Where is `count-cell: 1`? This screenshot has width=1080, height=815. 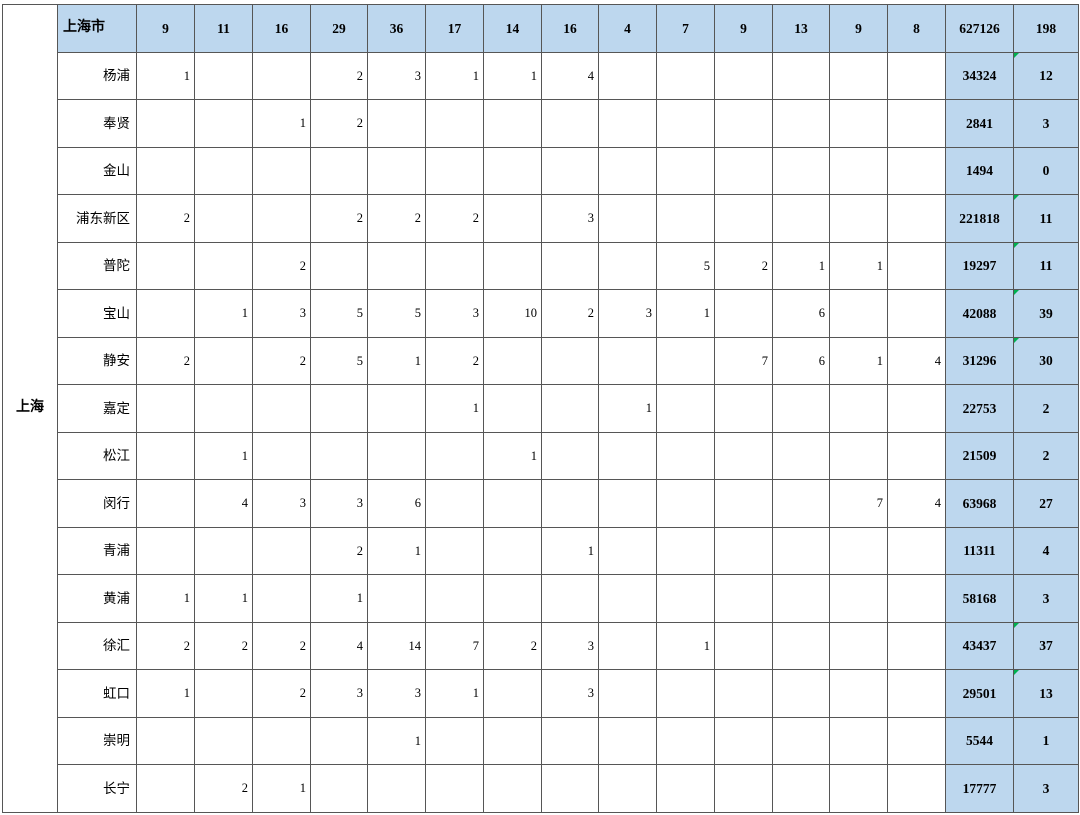
count-cell: 1 is located at coordinates (1046, 741).